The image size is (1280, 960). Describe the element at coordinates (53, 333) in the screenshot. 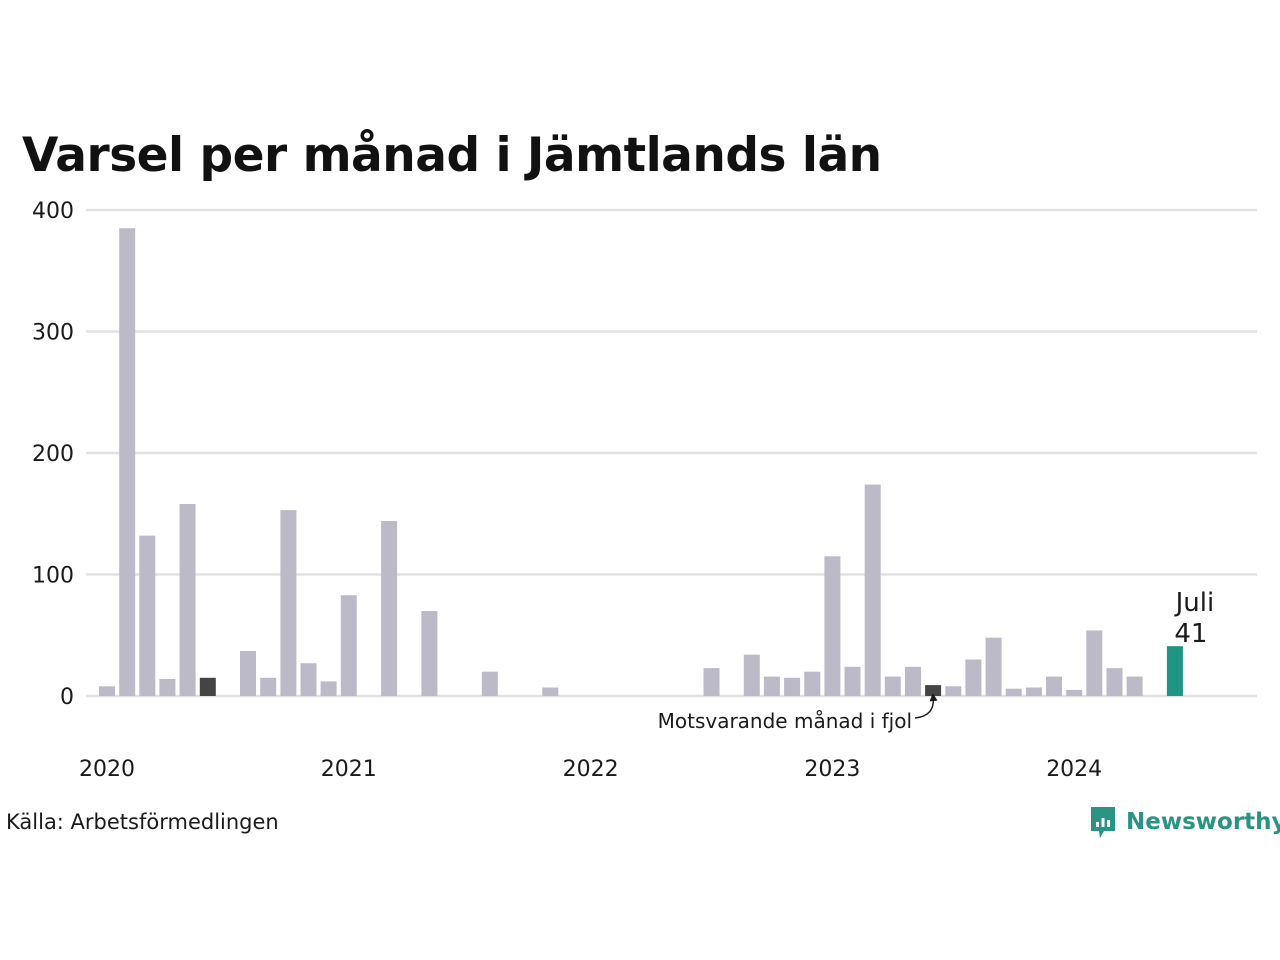

I see `y-tick-label: 300` at that location.